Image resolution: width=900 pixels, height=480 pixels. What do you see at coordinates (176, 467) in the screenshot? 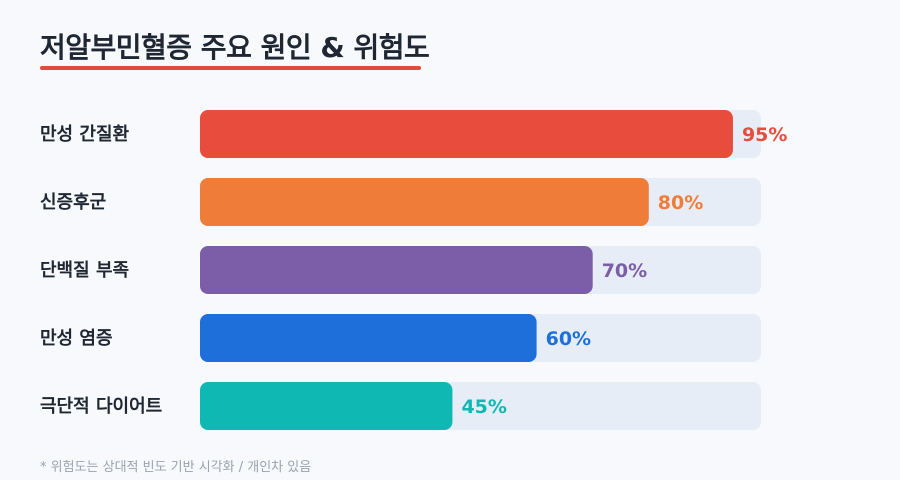
I see `footnote: * 위험도는 상대적 빈도 기반 시각화 / 개인차 있음` at bounding box center [176, 467].